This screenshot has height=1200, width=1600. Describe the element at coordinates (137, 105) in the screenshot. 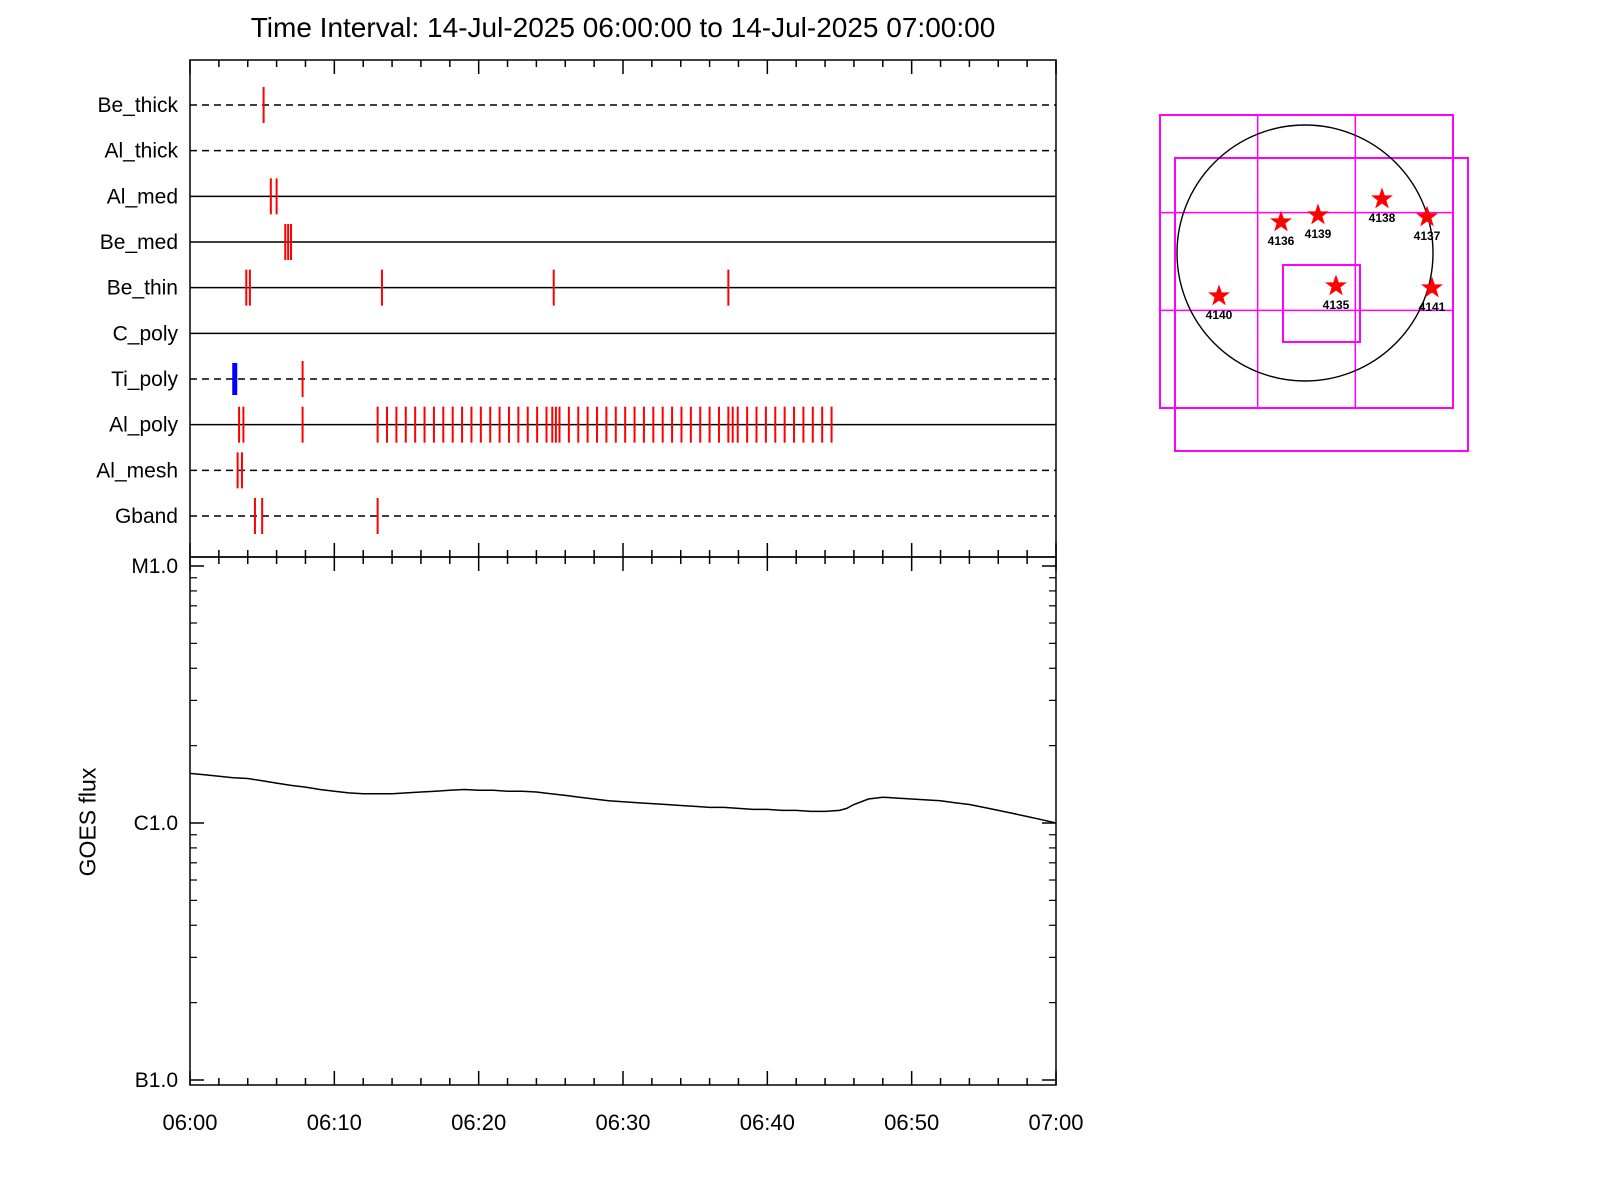

I see `channel-label-Be_thick: Be_thick` at that location.